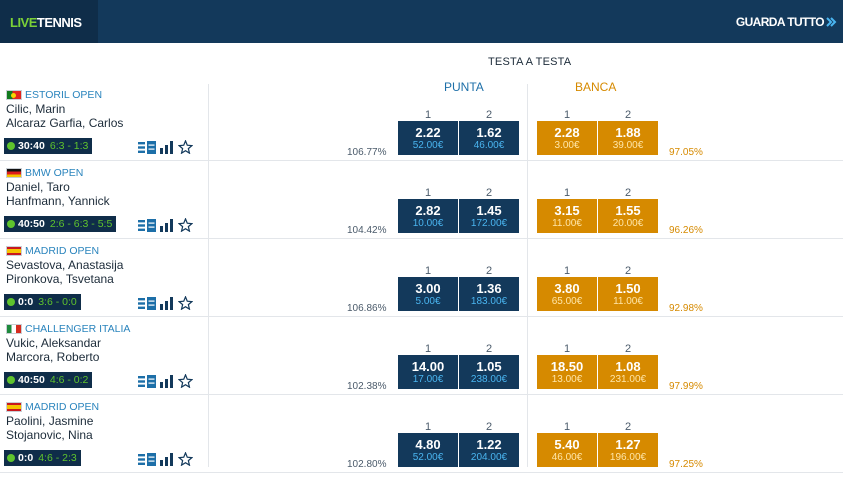 This screenshot has width=843, height=483. I want to click on available-amount: 196.00€, so click(628, 457).